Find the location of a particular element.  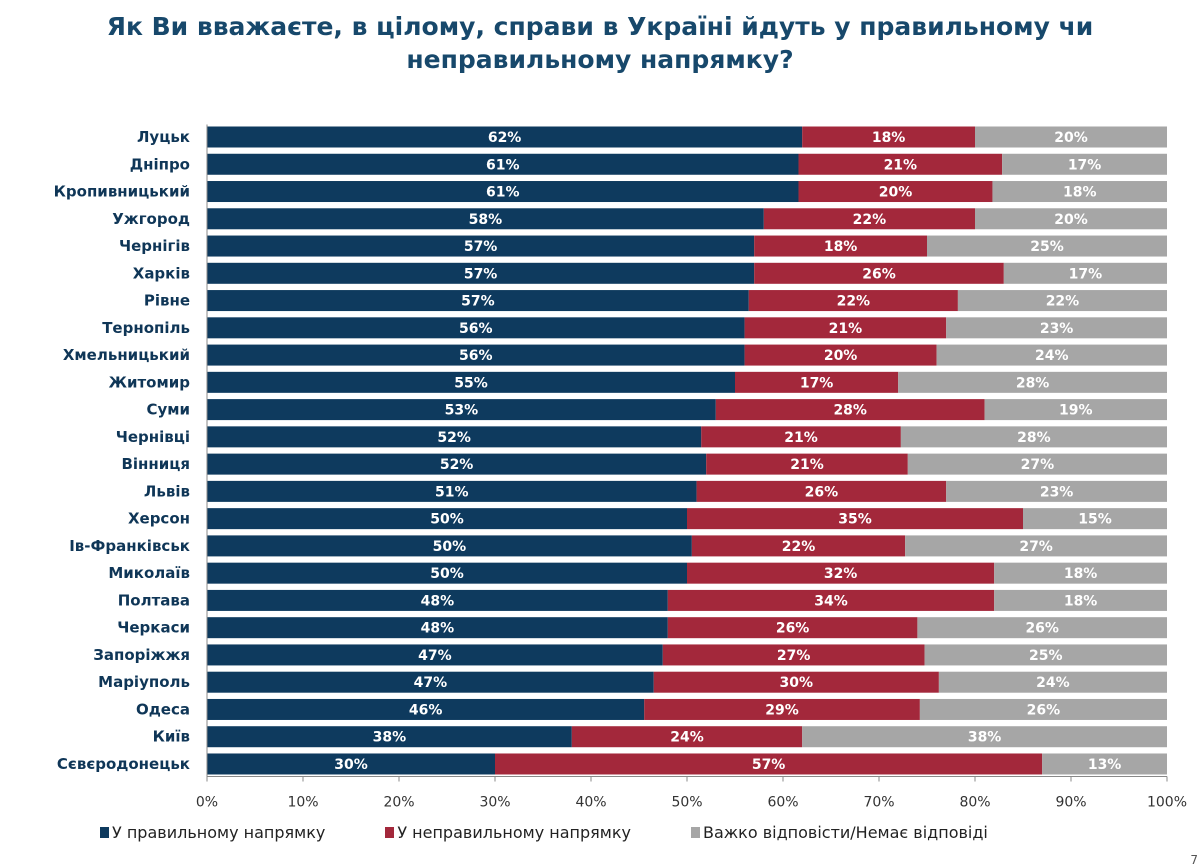

data-label: 19% is located at coordinates (1076, 411).